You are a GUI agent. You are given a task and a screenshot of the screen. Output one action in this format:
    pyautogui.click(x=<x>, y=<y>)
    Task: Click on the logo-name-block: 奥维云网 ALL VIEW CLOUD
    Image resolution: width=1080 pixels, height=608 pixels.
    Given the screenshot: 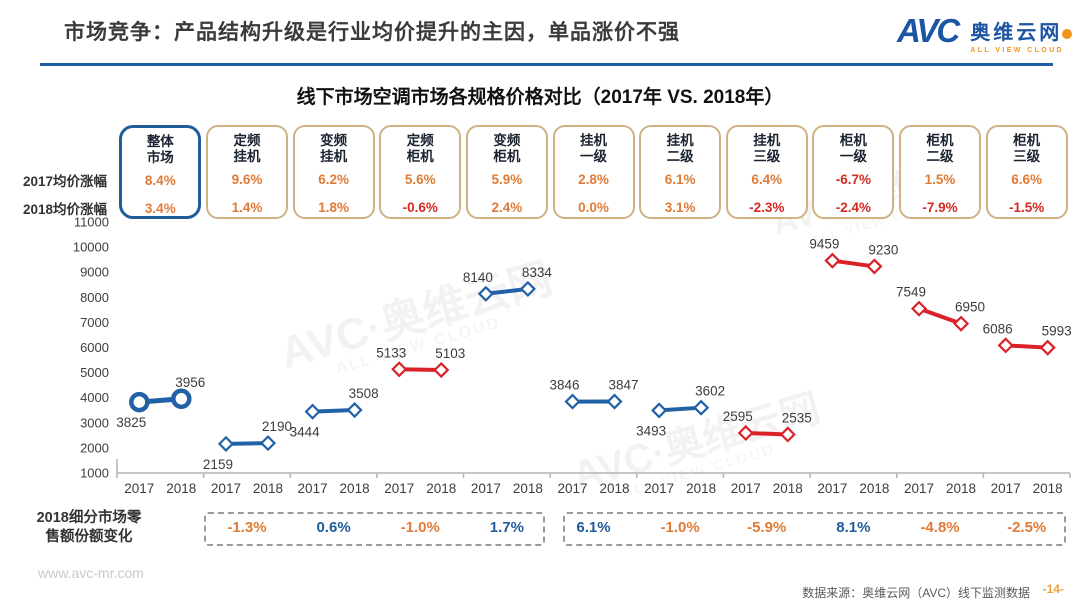 What is the action you would take?
    pyautogui.click(x=1017, y=35)
    